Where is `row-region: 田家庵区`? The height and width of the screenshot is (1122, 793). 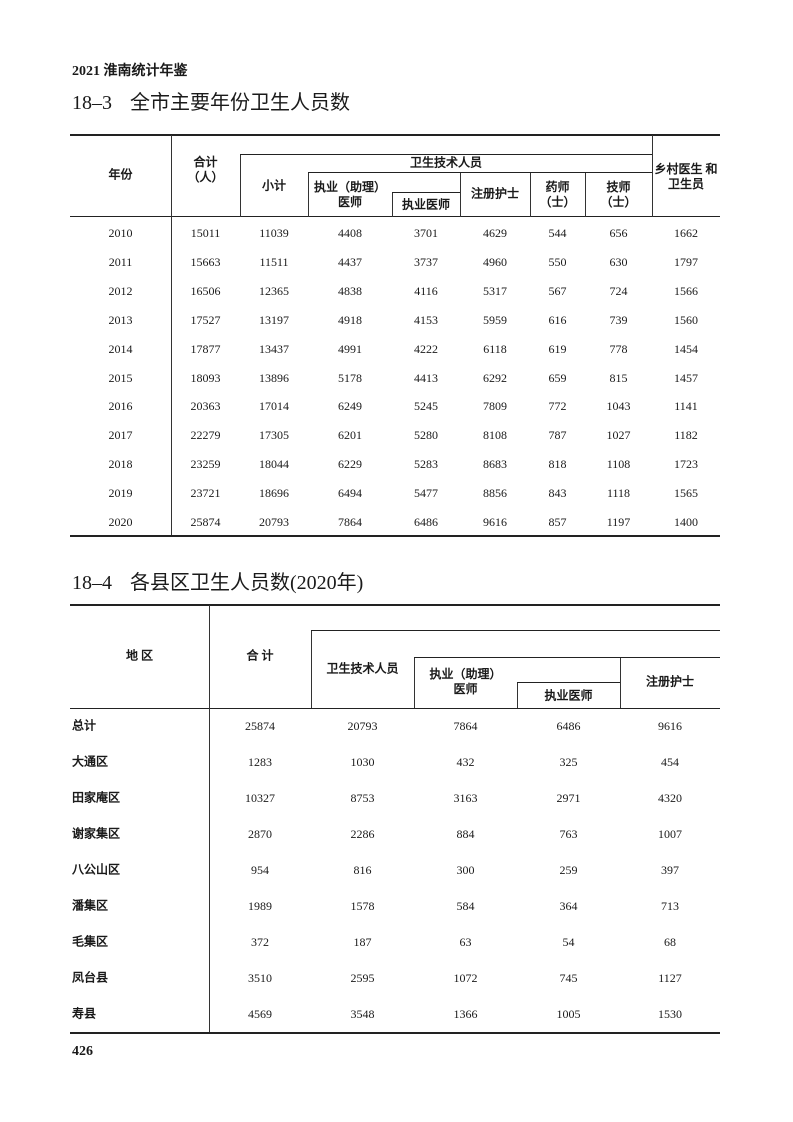
row-region: 田家庵区 is located at coordinates (96, 797).